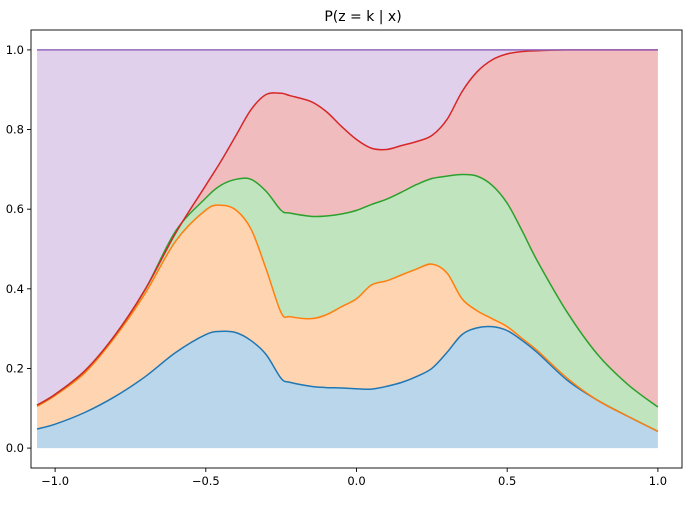 Image resolution: width=700 pixels, height=505 pixels. Describe the element at coordinates (15, 50) in the screenshot. I see `y-tick-label: 1.0` at that location.